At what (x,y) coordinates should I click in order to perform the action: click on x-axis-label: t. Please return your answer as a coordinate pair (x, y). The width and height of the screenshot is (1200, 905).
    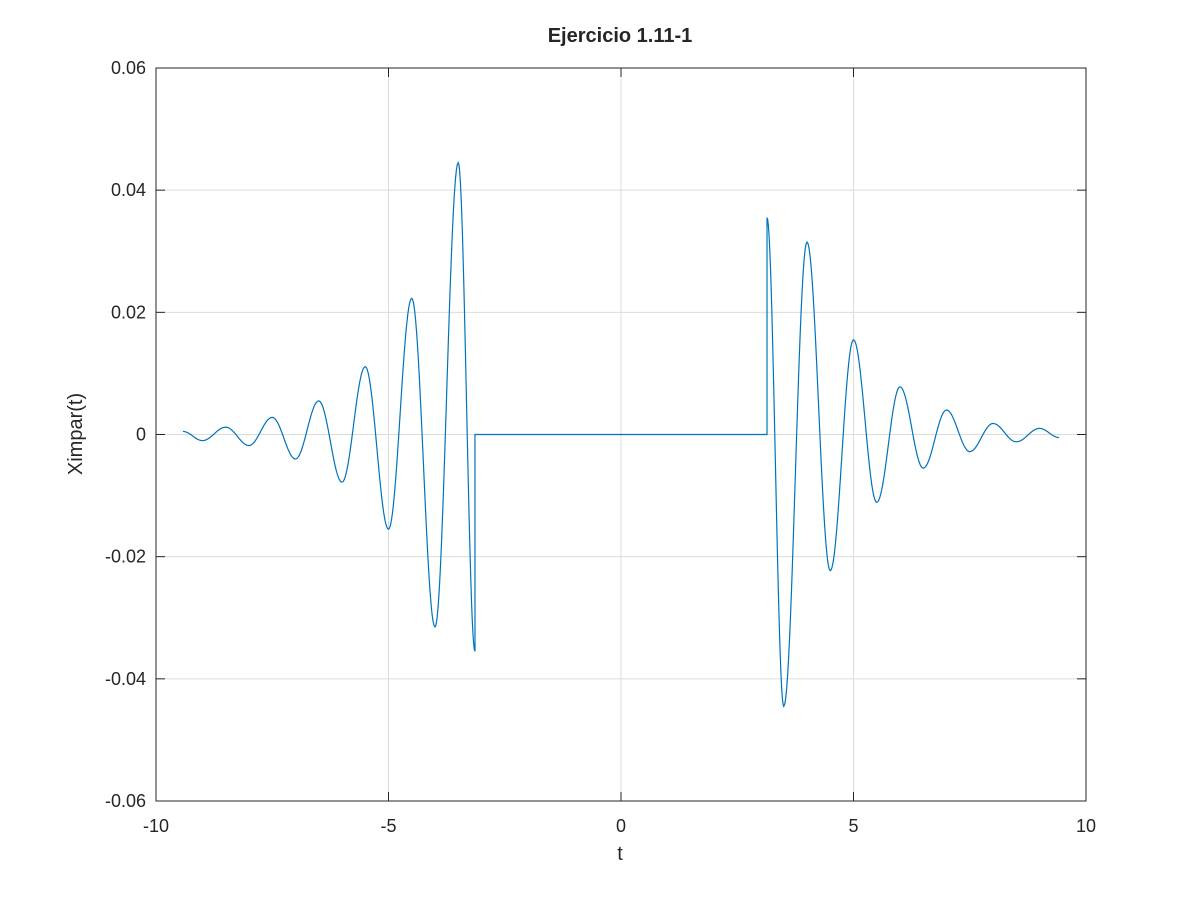
    Looking at the image, I should click on (620, 854).